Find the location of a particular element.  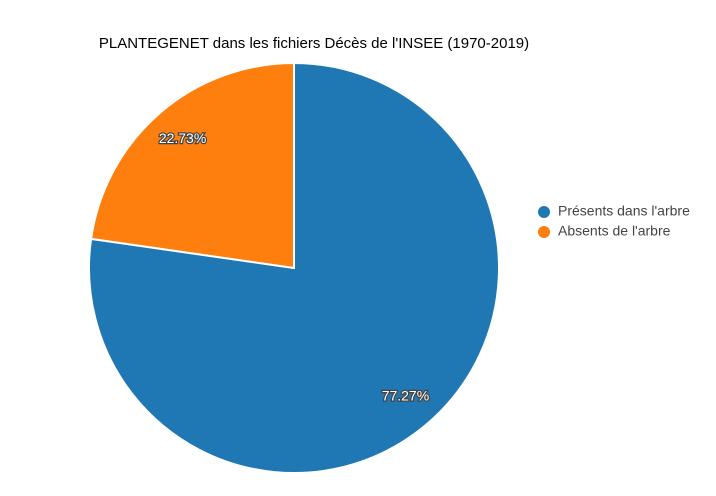

pie-slice is located at coordinates (192, 165).